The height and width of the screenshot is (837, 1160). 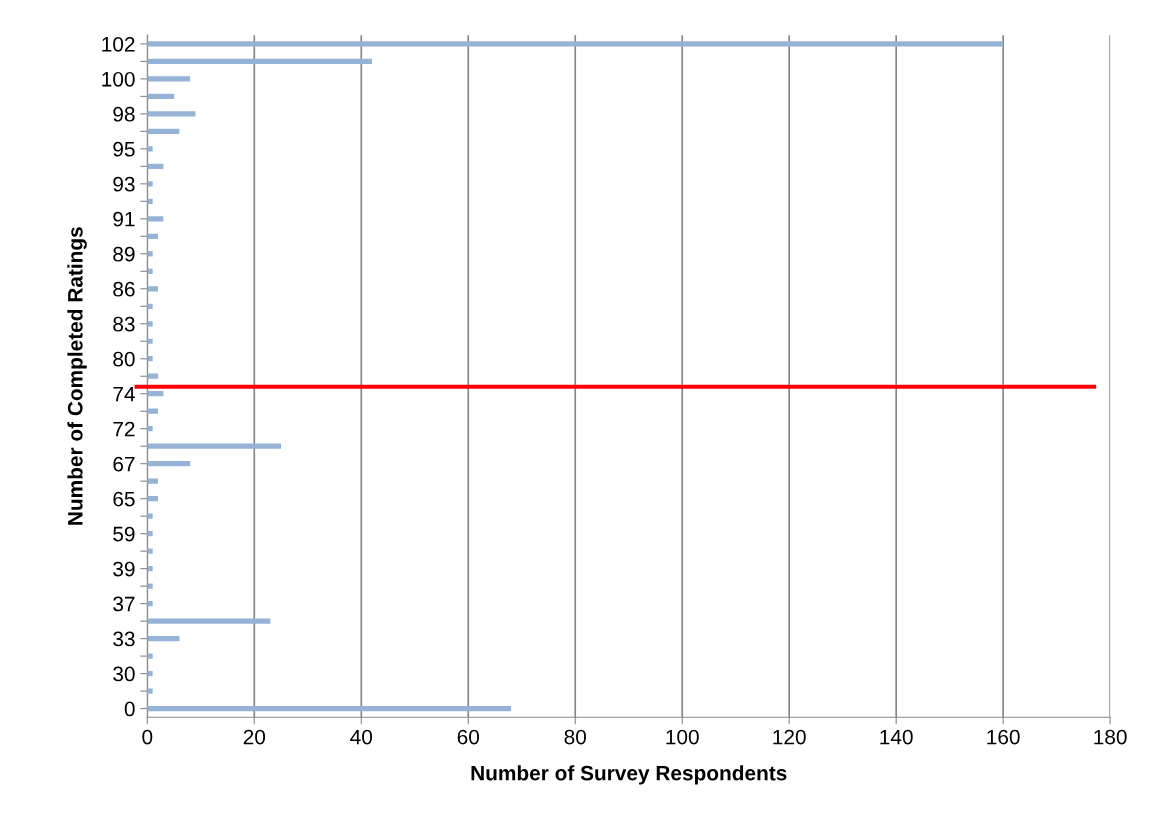 I want to click on y-axis-title: Number of Completed Ratings, so click(x=77, y=376).